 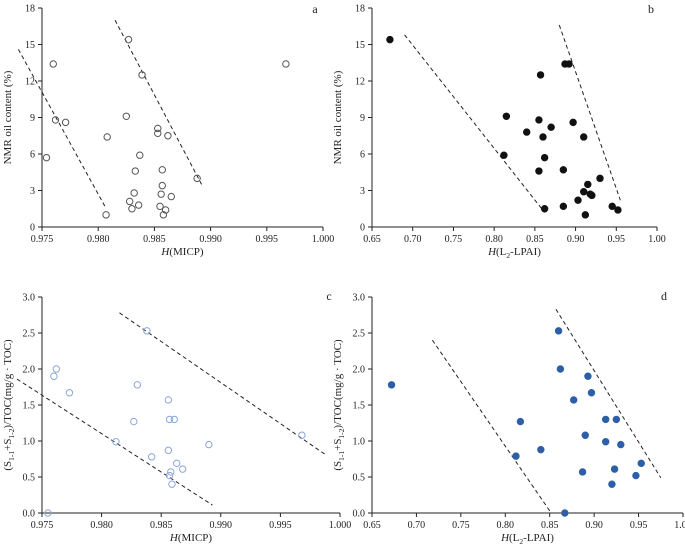 What do you see at coordinates (576, 239) in the screenshot?
I see `x-tick-label: 0.90` at bounding box center [576, 239].